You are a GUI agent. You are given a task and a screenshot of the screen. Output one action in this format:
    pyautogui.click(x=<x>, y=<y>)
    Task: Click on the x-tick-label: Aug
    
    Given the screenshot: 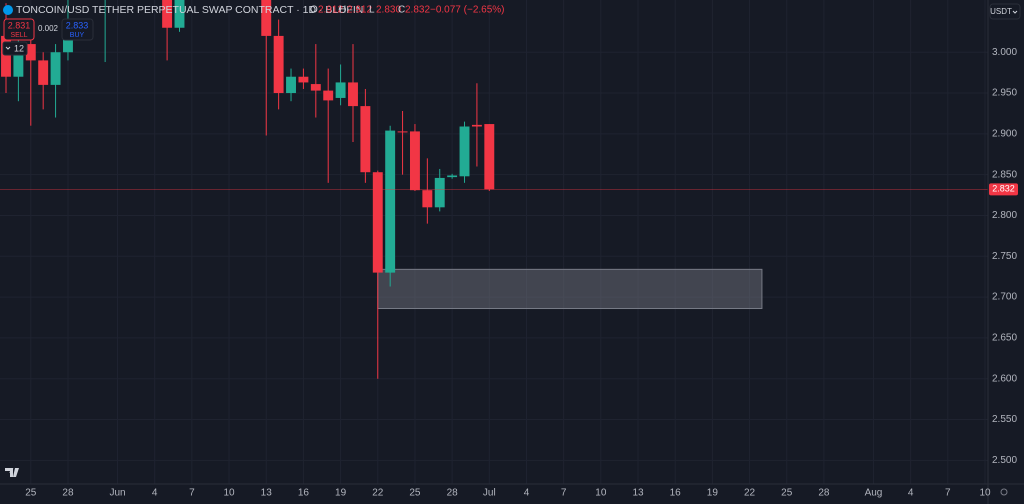 What is the action you would take?
    pyautogui.click(x=874, y=493)
    